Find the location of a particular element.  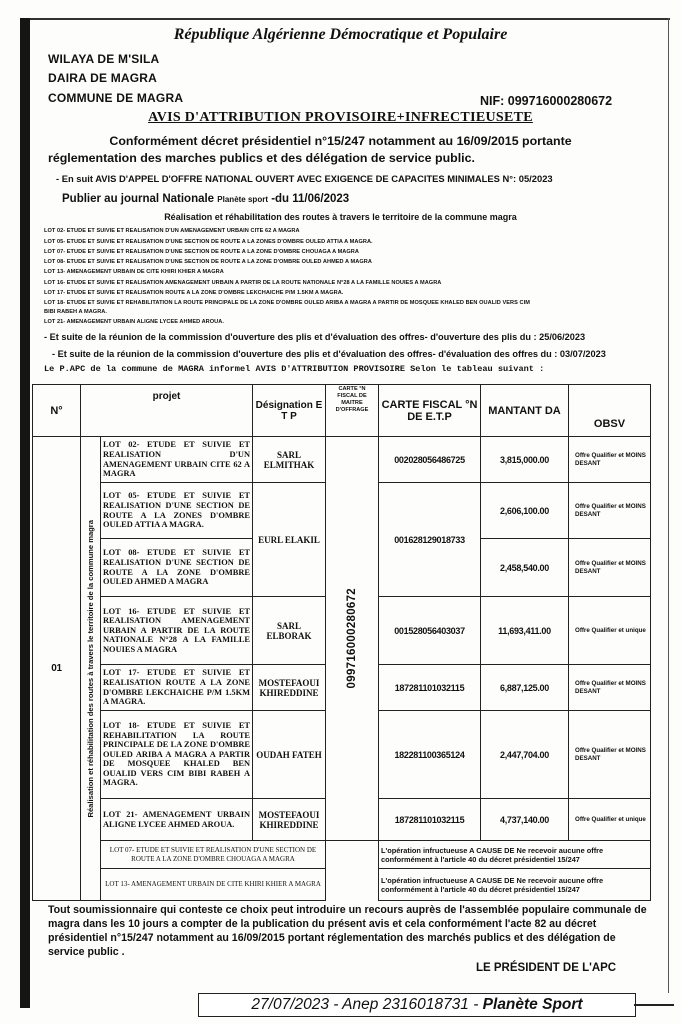

nif: NIF: 099716000280672 is located at coordinates (546, 101).